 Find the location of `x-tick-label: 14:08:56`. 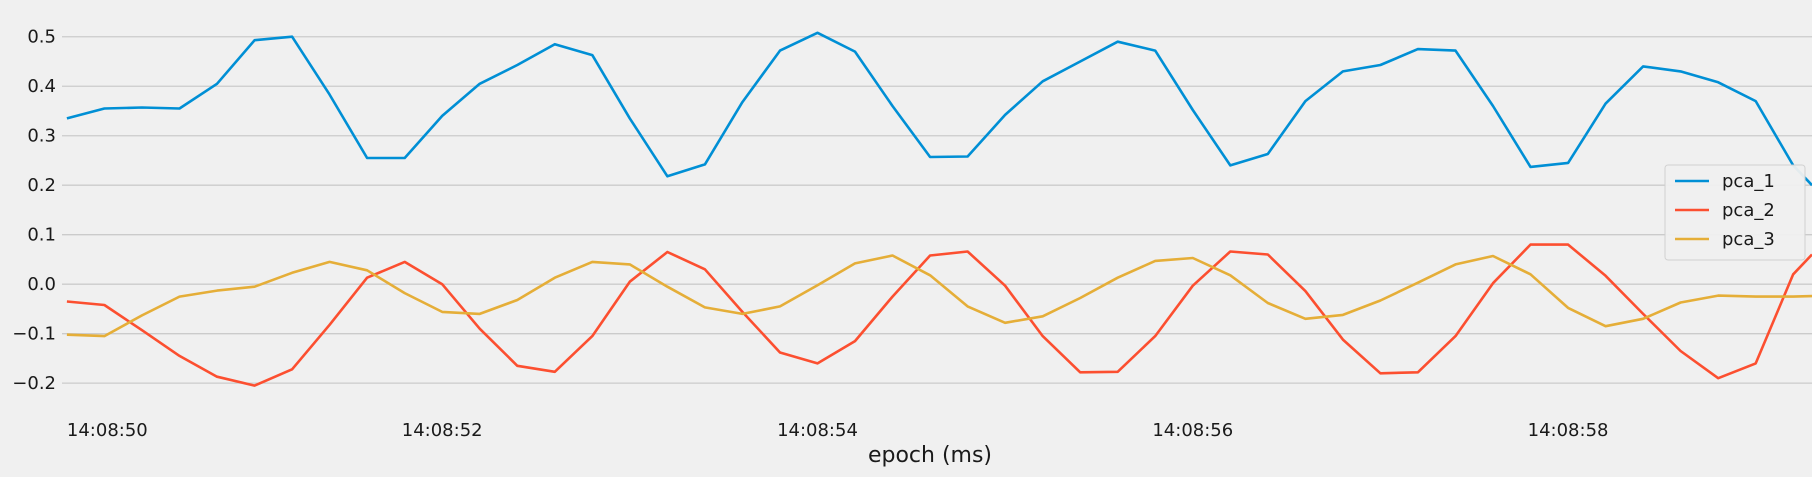

x-tick-label: 14:08:56 is located at coordinates (1192, 430).